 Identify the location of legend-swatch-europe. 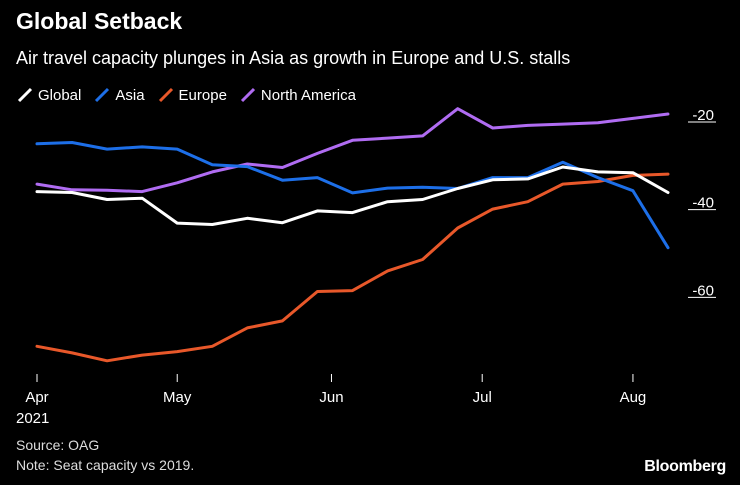
(166, 95).